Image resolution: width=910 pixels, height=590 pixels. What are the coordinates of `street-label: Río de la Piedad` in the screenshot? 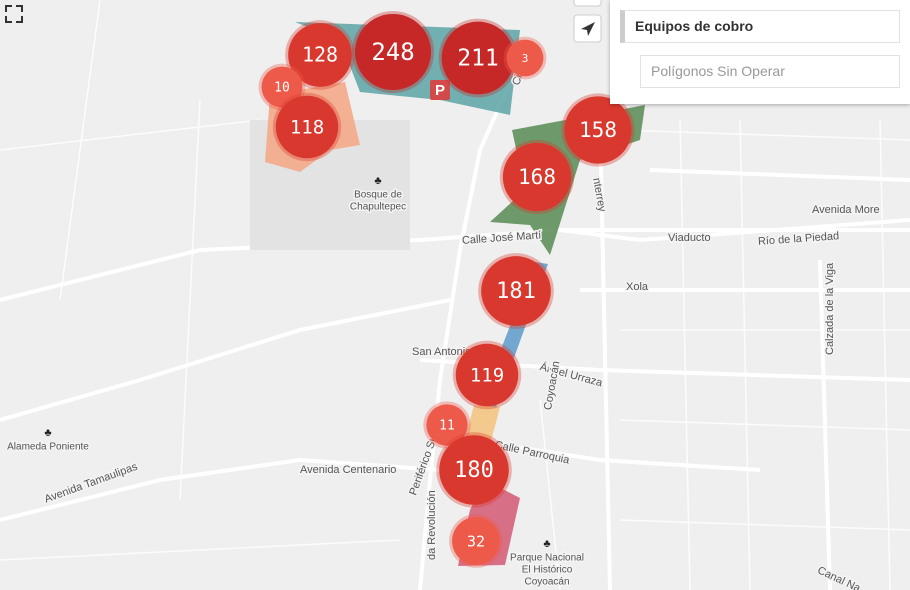 It's located at (799, 239).